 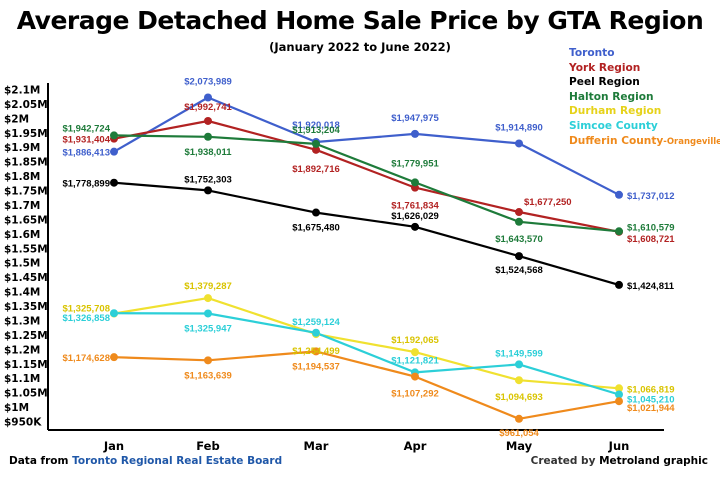 What do you see at coordinates (644, 53) in the screenshot?
I see `legend-item: Toronto` at bounding box center [644, 53].